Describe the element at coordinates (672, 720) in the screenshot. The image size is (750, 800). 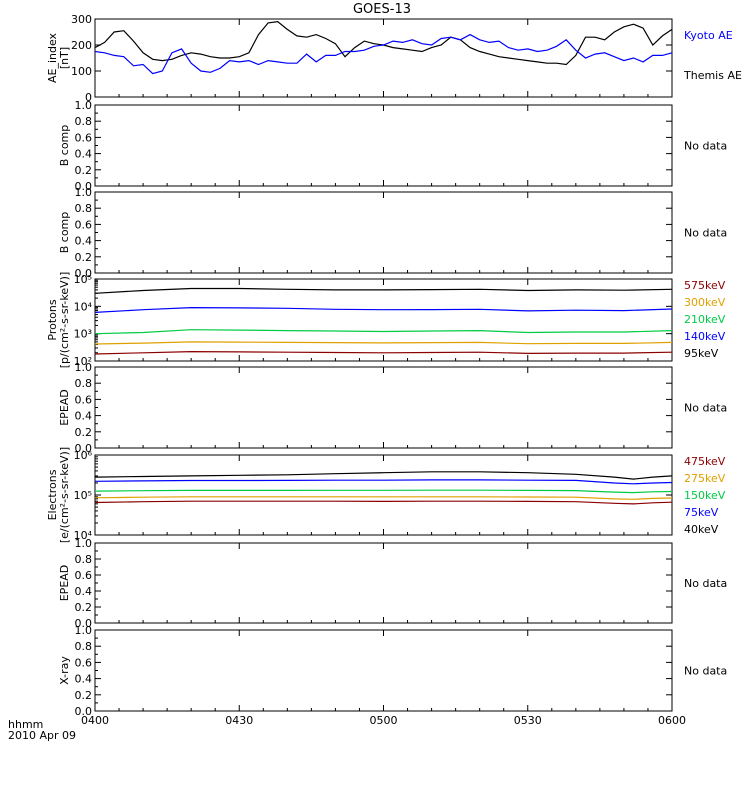
I see `x-tick-label: 0600` at that location.